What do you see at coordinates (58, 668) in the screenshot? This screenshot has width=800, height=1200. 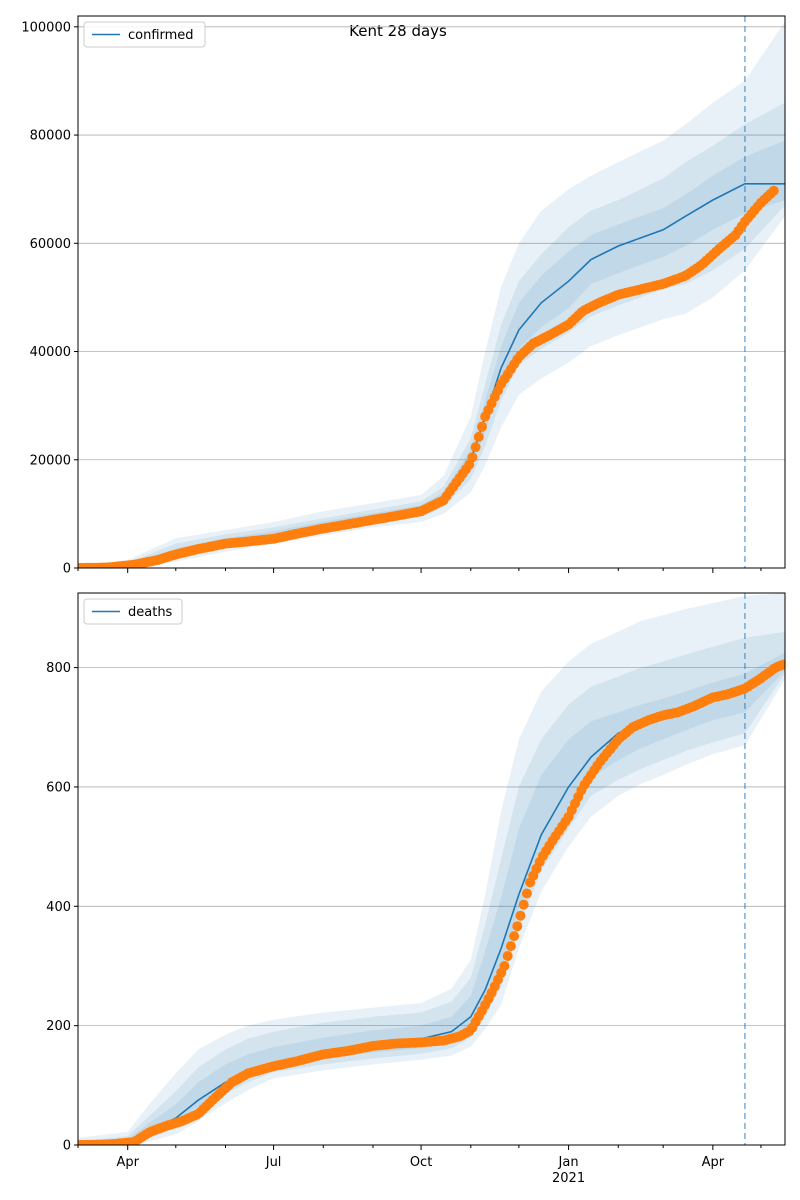 I see `y-tick-label: 800` at bounding box center [58, 668].